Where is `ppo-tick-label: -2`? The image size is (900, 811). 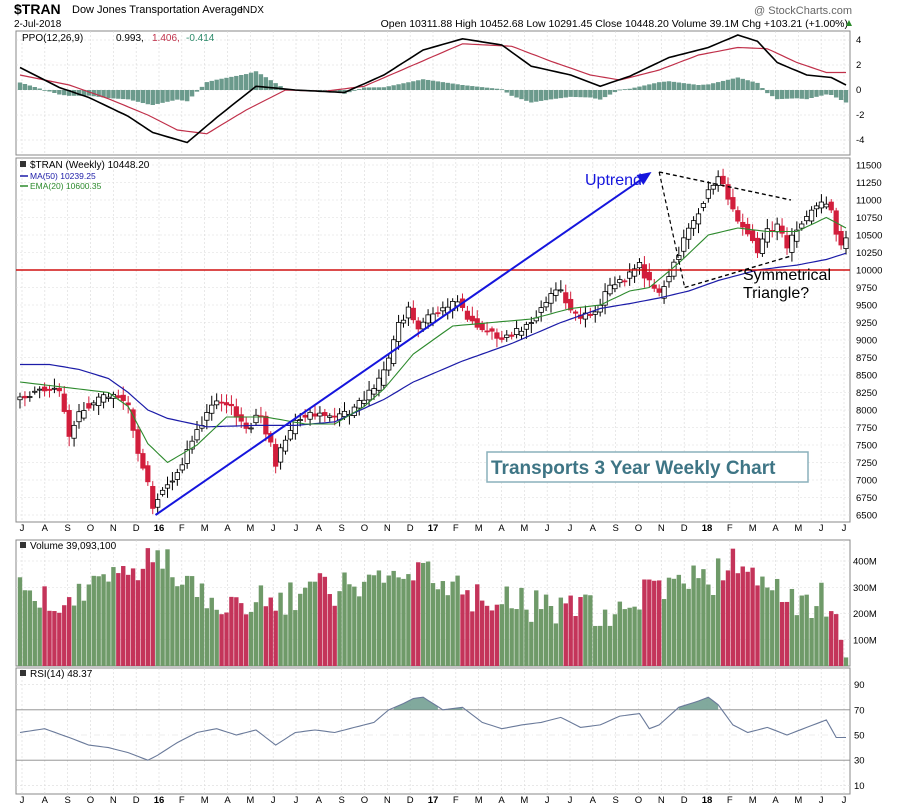
ppo-tick-label: -2 is located at coordinates (860, 115).